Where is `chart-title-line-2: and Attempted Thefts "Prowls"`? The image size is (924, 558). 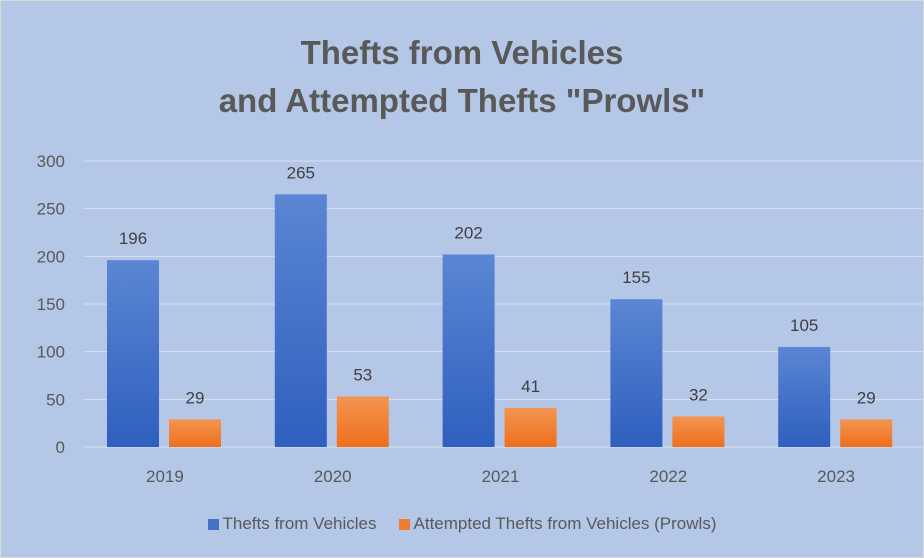
chart-title-line-2: and Attempted Thefts "Prowls" is located at coordinates (462, 100).